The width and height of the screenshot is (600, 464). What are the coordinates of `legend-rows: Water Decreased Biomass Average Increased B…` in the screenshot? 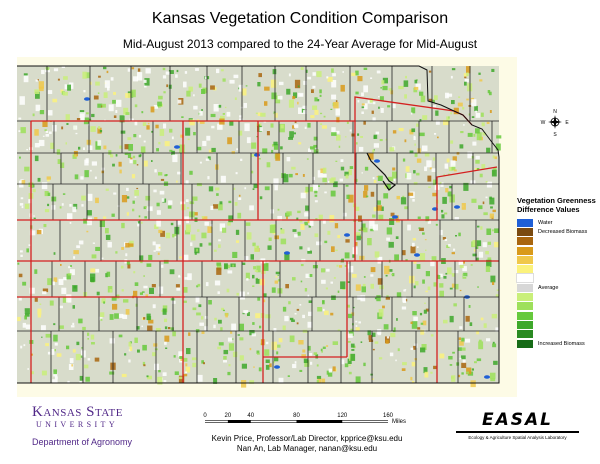 It's located at (558, 283).